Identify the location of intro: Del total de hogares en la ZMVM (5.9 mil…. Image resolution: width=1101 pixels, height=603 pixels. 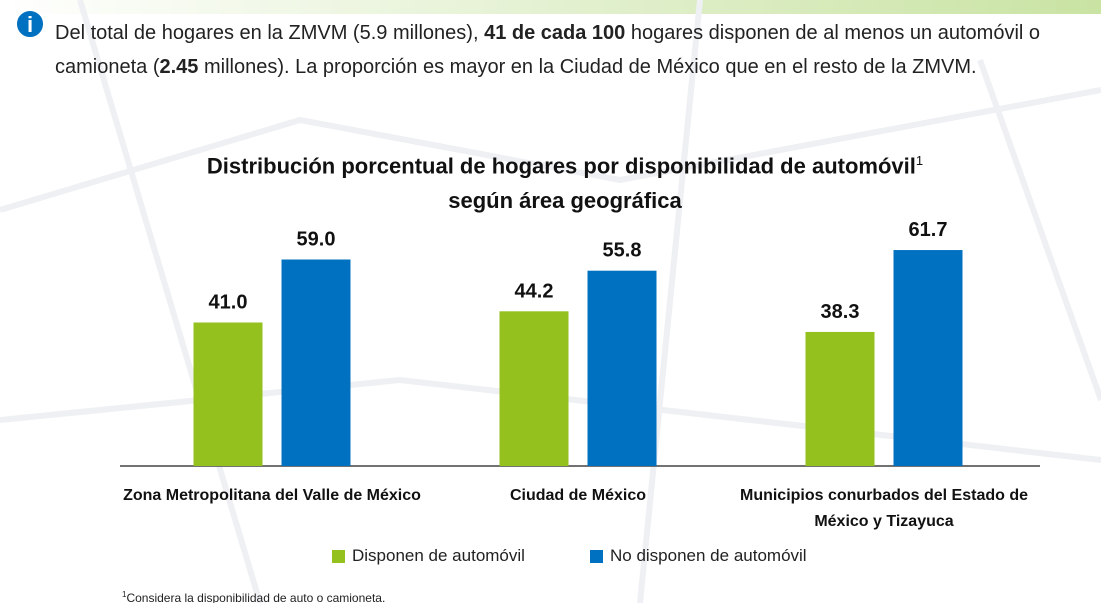
(555, 50).